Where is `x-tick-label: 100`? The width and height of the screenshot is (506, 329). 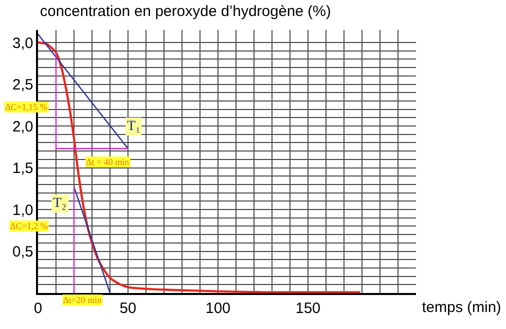 x-tick-label: 100 is located at coordinates (218, 308).